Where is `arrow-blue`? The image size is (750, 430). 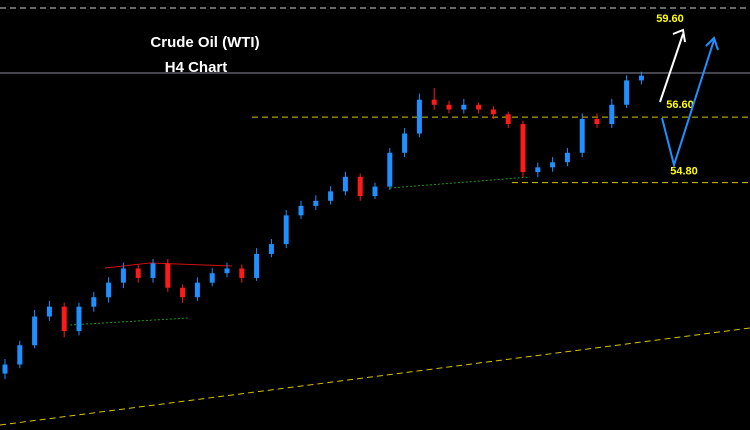 arrow-blue is located at coordinates (688, 104).